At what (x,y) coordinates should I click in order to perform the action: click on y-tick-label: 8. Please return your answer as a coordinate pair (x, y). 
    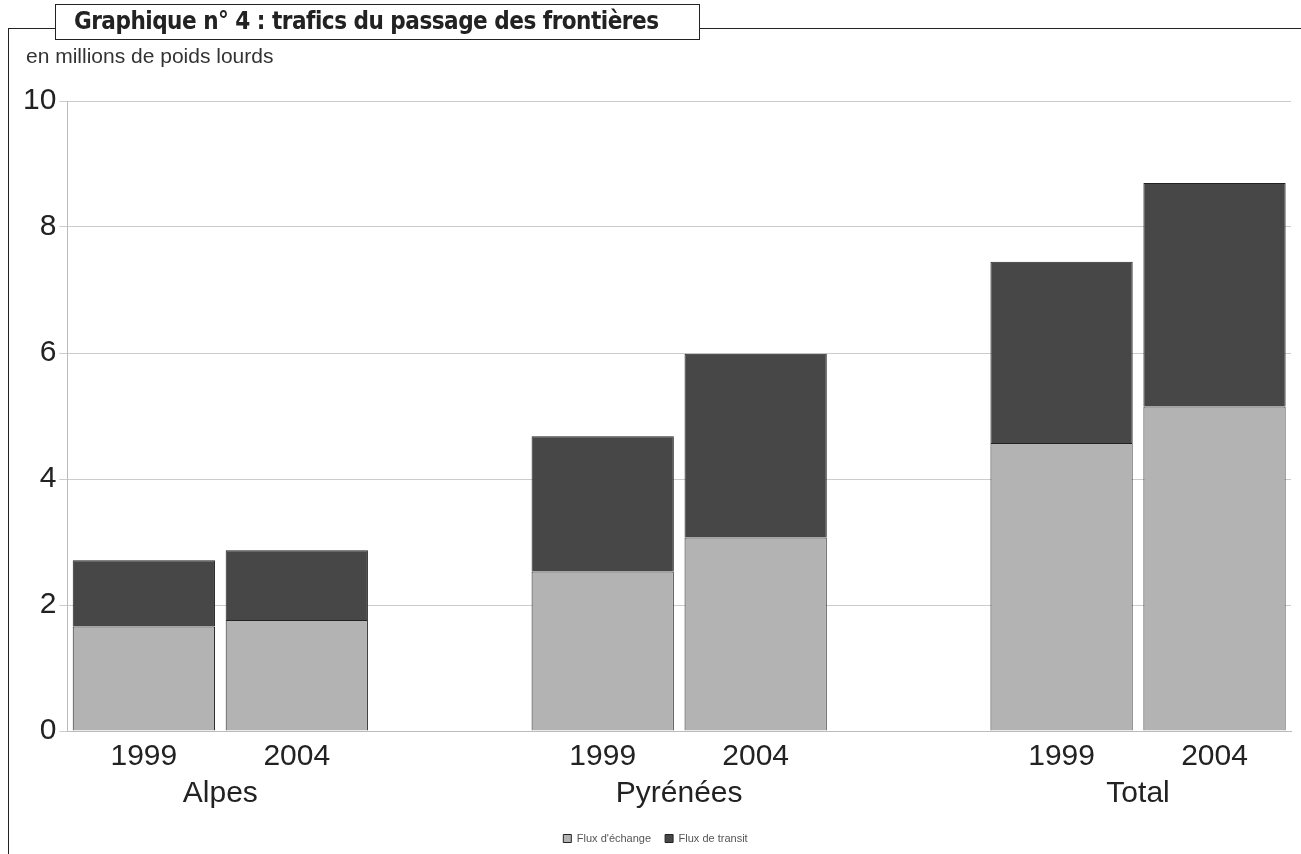
    Looking at the image, I should click on (48, 225).